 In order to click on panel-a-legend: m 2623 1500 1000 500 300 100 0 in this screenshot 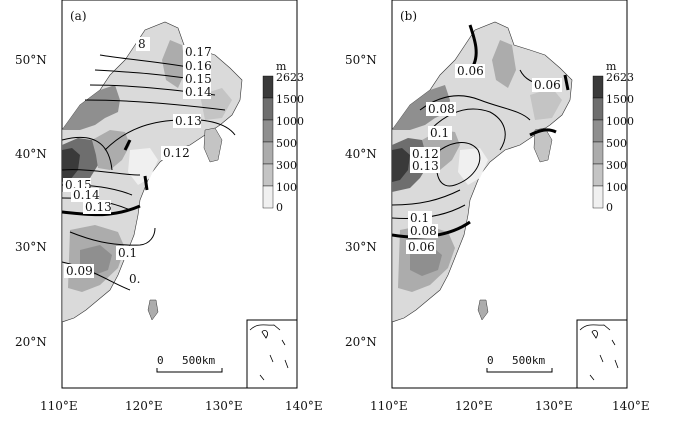, I will do `click(283, 137)`.